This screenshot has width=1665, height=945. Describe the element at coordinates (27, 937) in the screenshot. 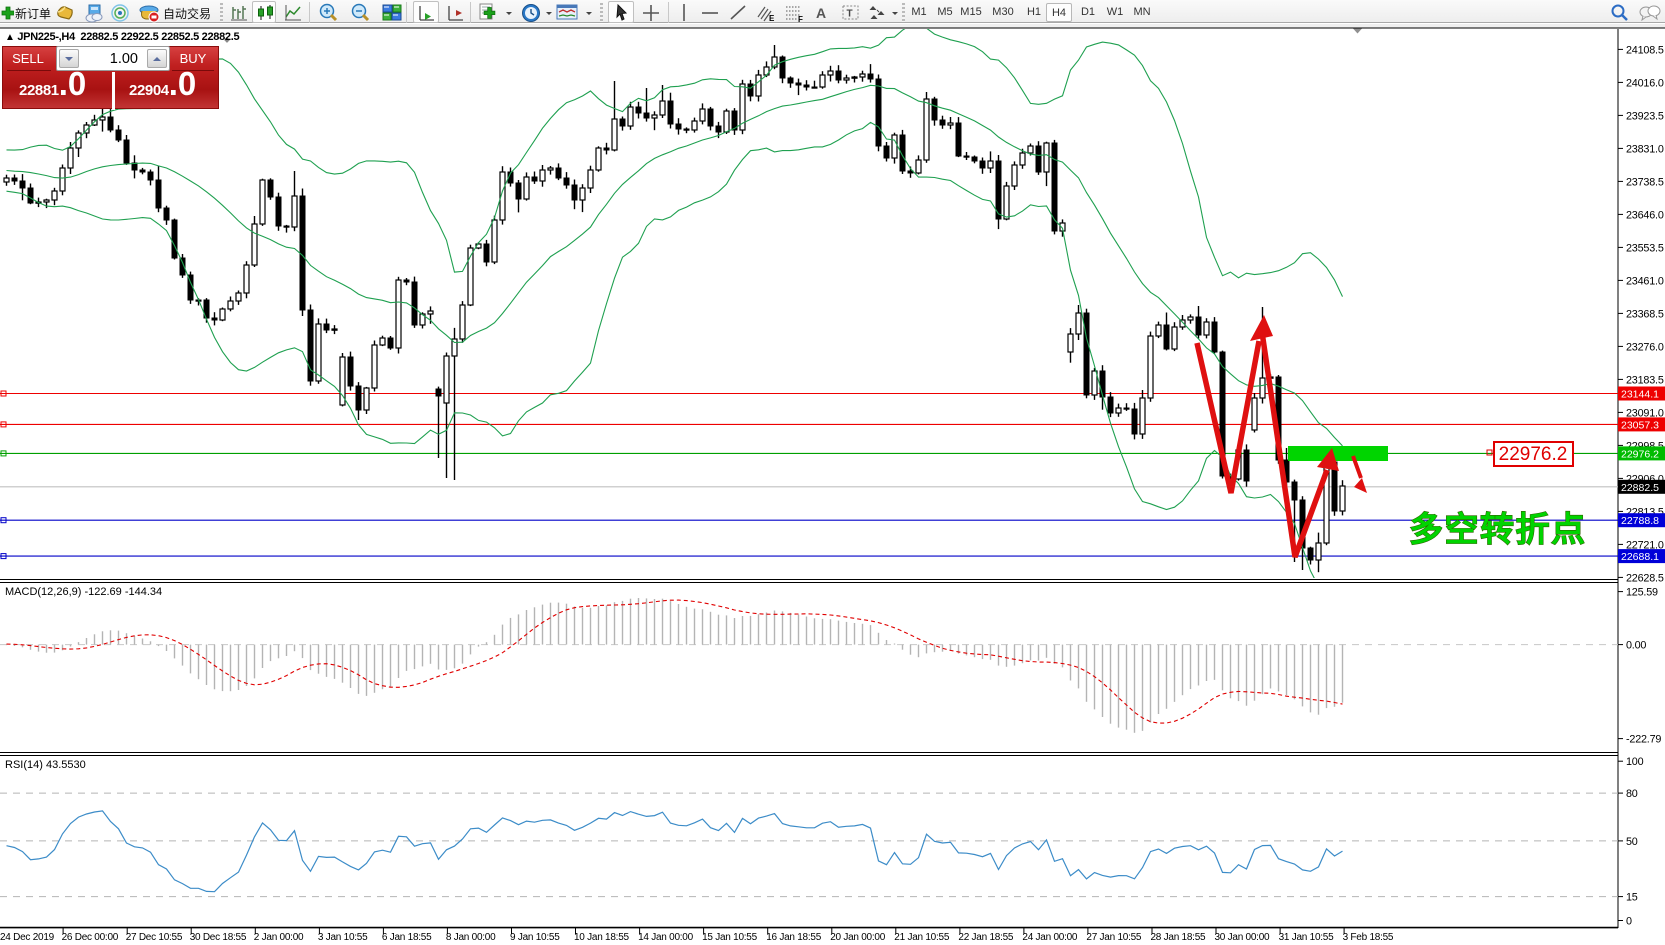

I see `svg-text: 24 Dec 2019` at that location.